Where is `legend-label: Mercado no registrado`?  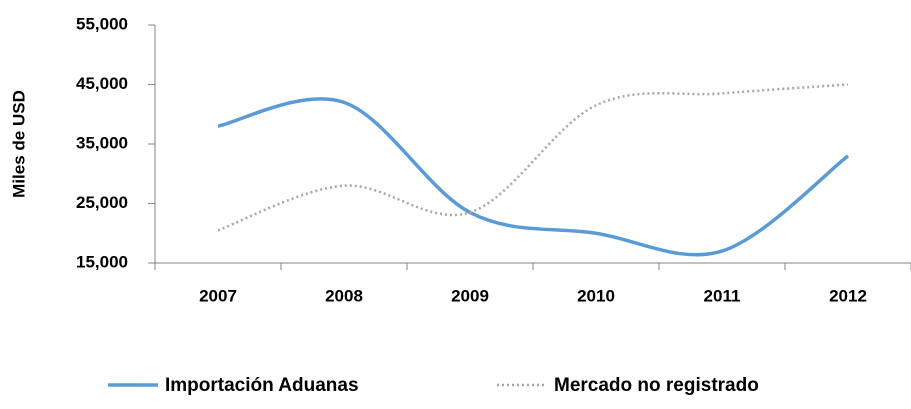
legend-label: Mercado no registrado is located at coordinates (656, 385).